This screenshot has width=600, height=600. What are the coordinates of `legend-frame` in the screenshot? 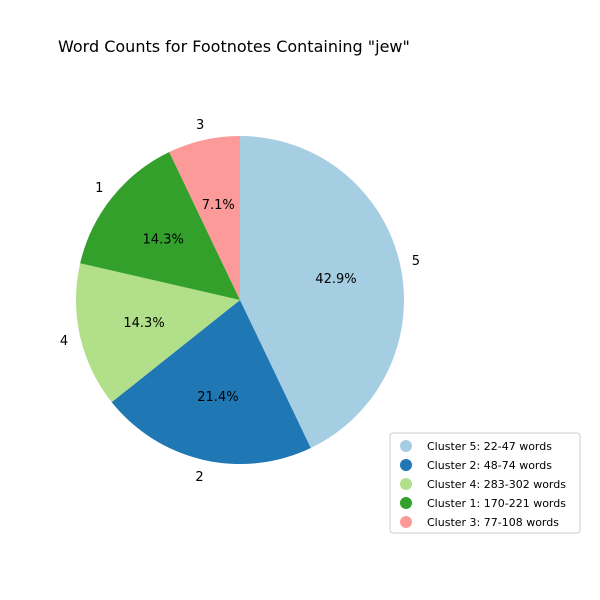 It's located at (485, 483).